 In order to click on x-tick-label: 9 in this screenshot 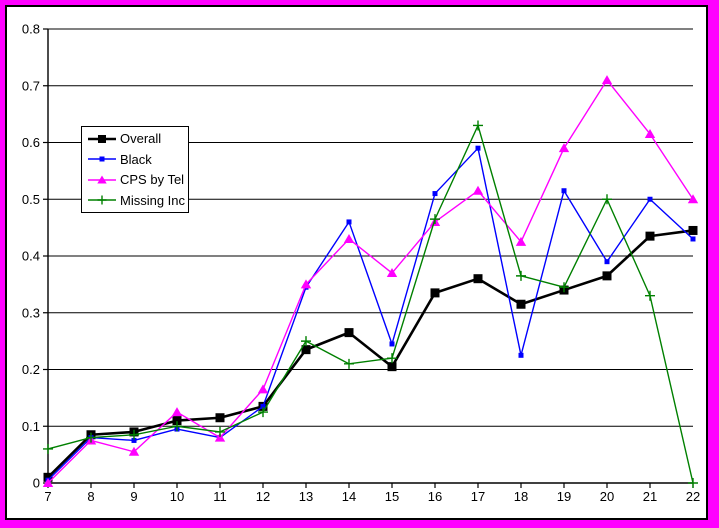, I will do `click(133, 496)`.